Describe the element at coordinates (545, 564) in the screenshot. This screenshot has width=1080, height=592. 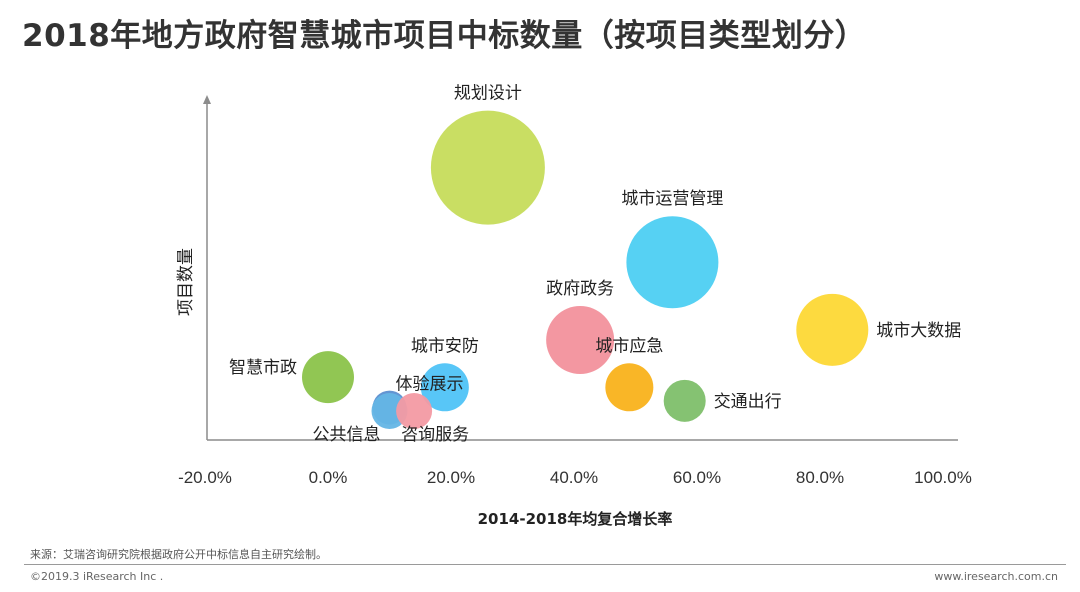
I see `footer-divider` at that location.